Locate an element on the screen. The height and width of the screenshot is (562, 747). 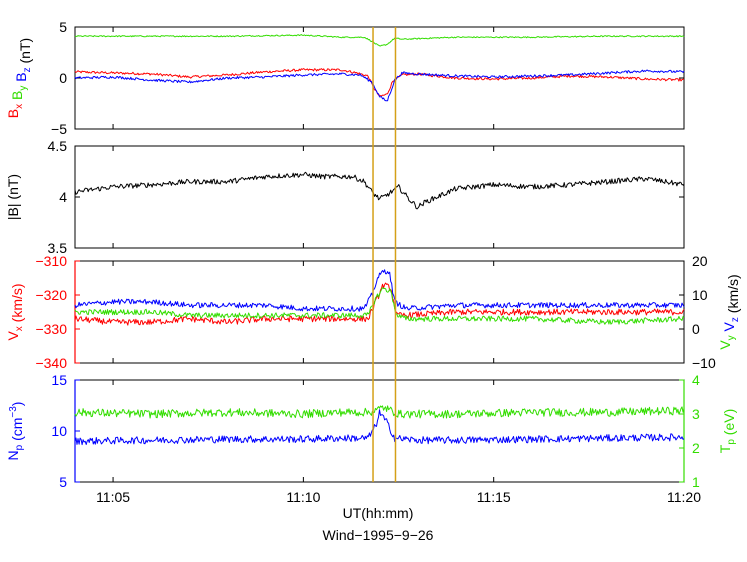
x-tick-label: 11:05 is located at coordinates (113, 497).